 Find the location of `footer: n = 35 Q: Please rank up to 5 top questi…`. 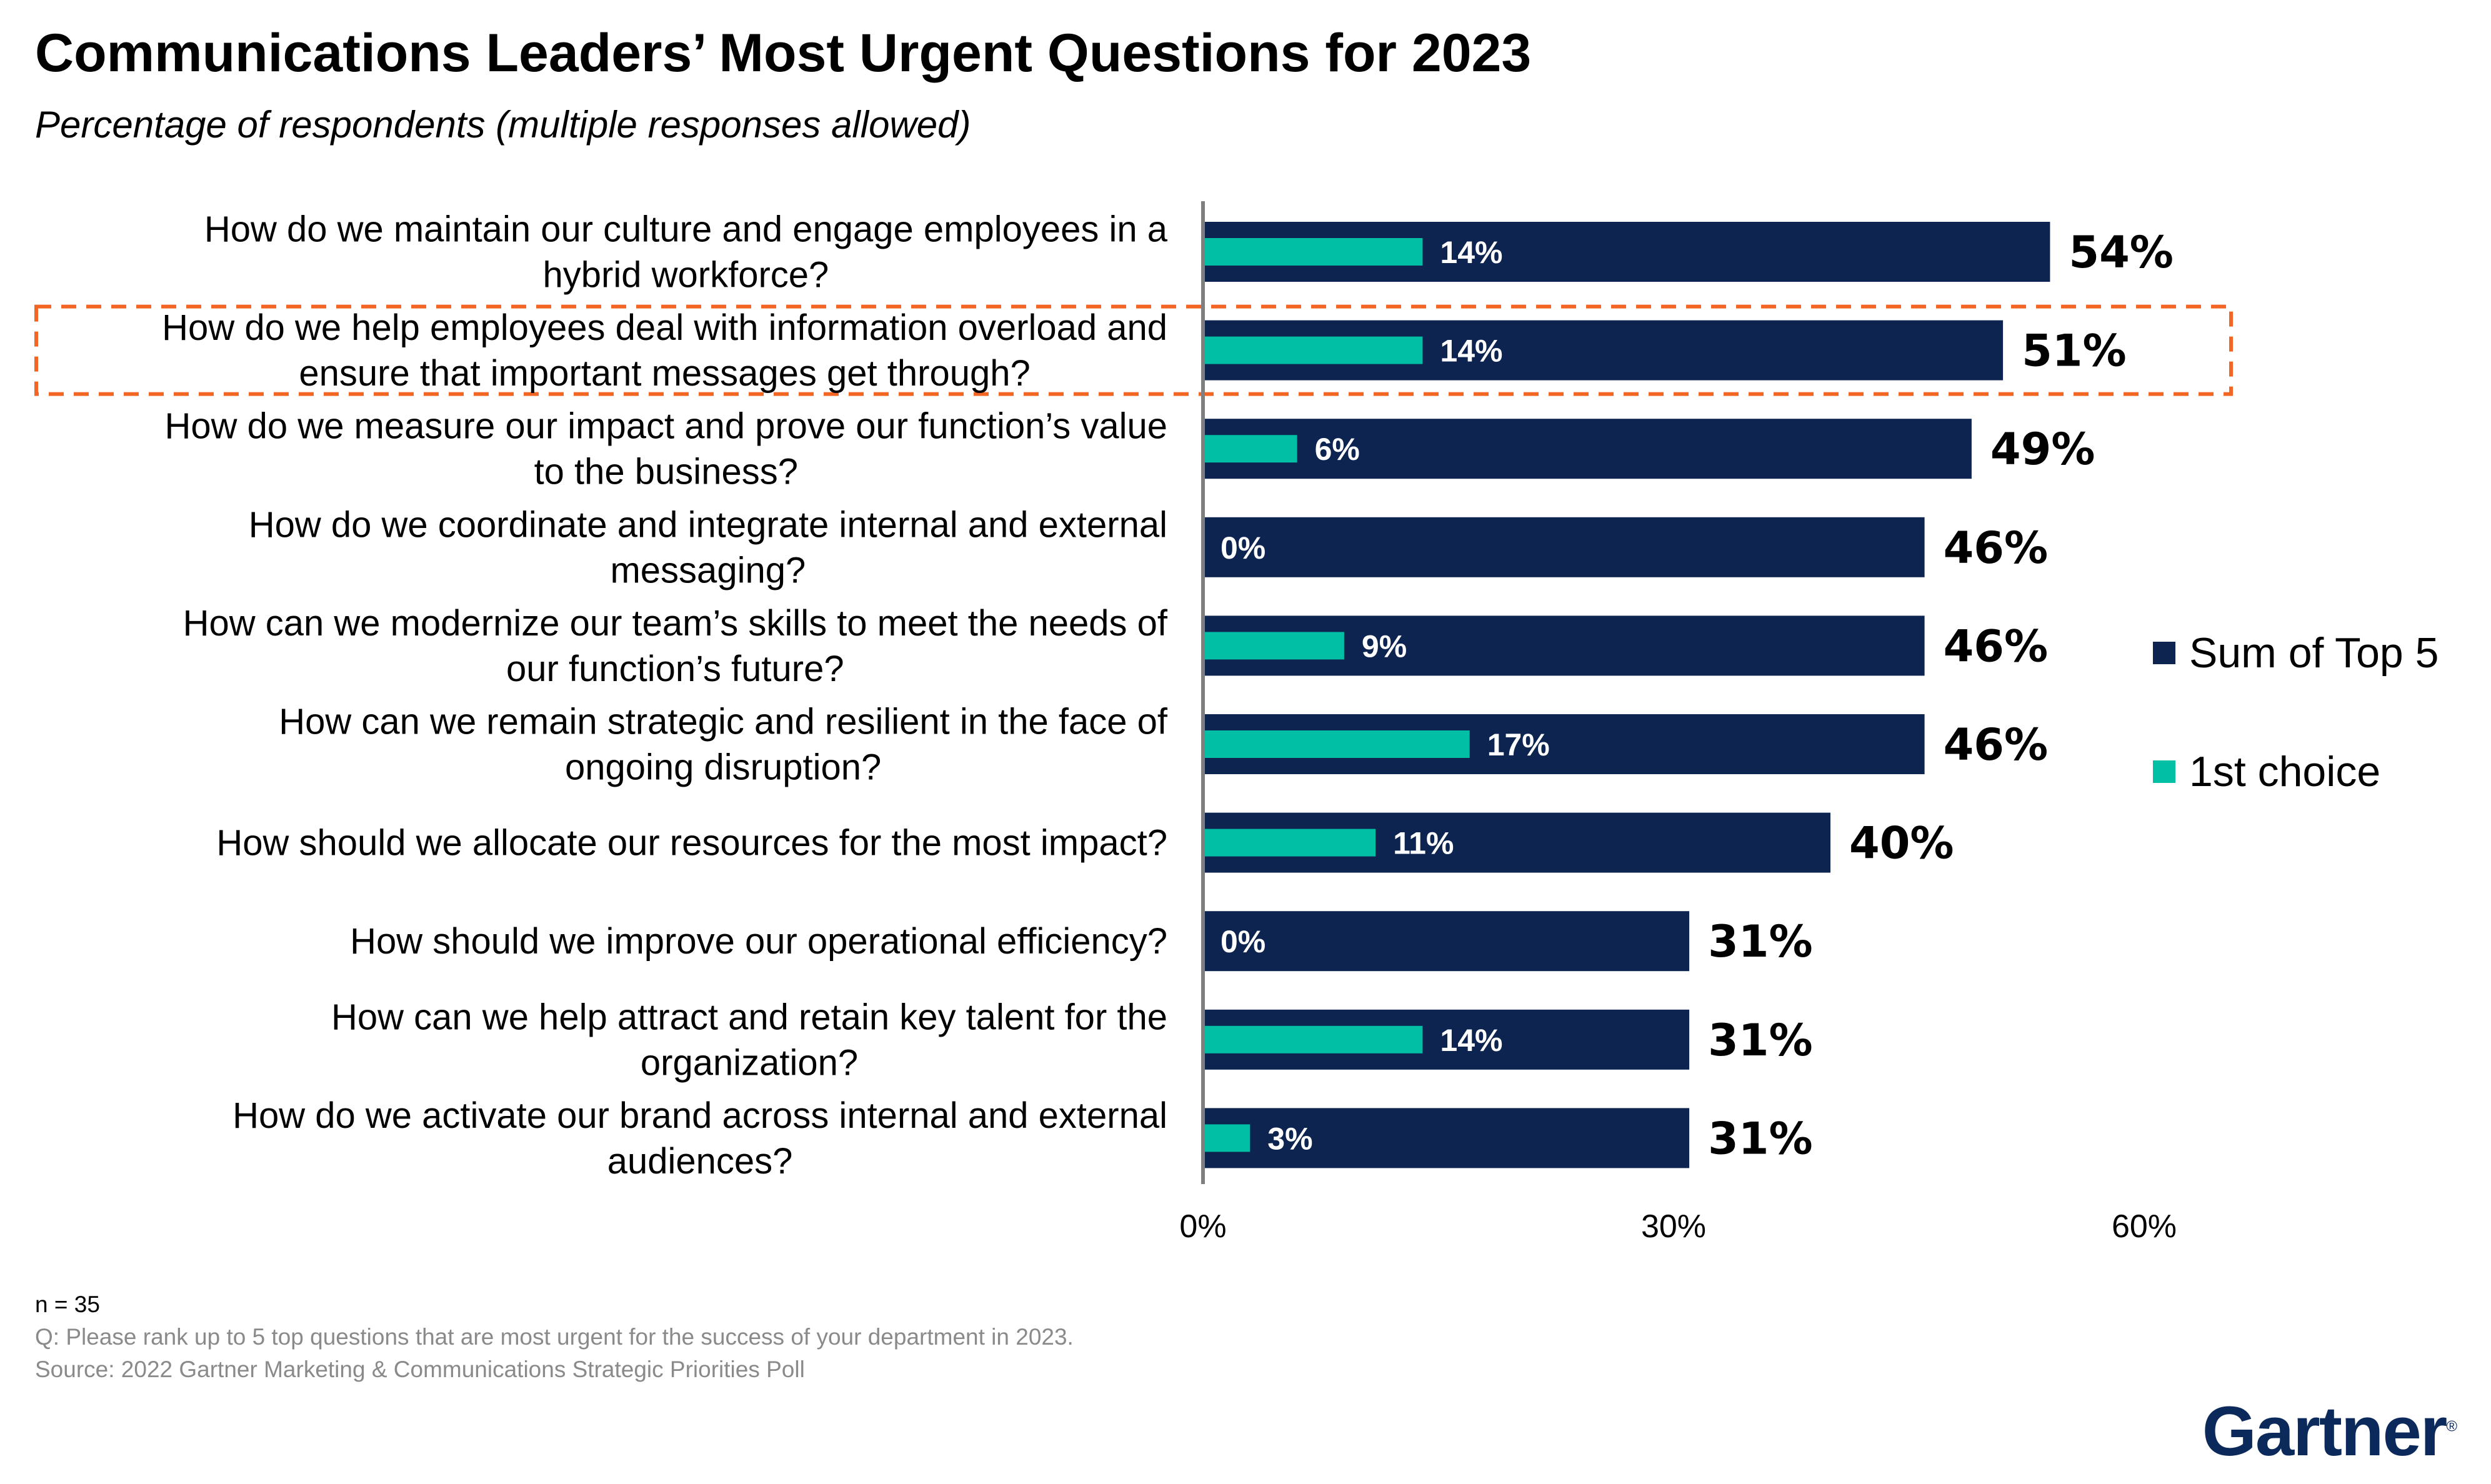

footer: n = 35 Q: Please rank up to 5 top questi… is located at coordinates (554, 1337).